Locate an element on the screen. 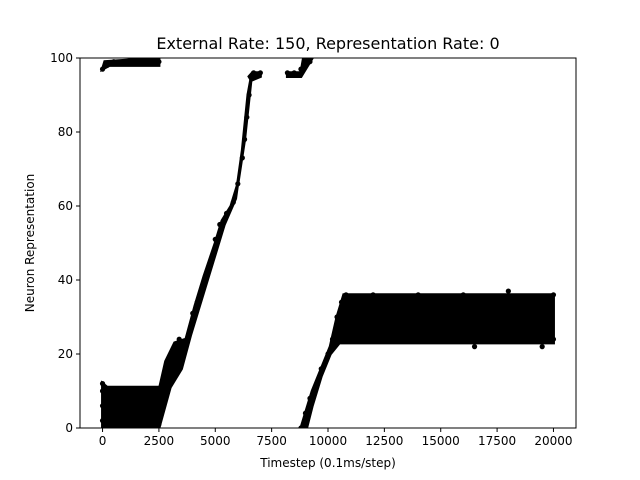  x-tick-label: 17500 is located at coordinates (497, 441).